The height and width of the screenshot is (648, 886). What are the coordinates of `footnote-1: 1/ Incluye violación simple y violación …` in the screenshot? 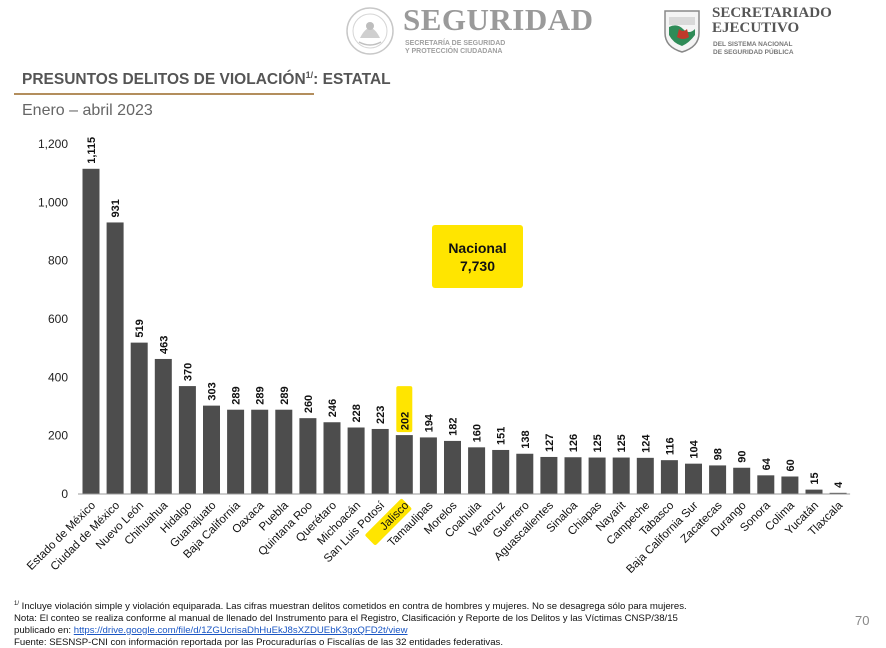 It's located at (350, 607).